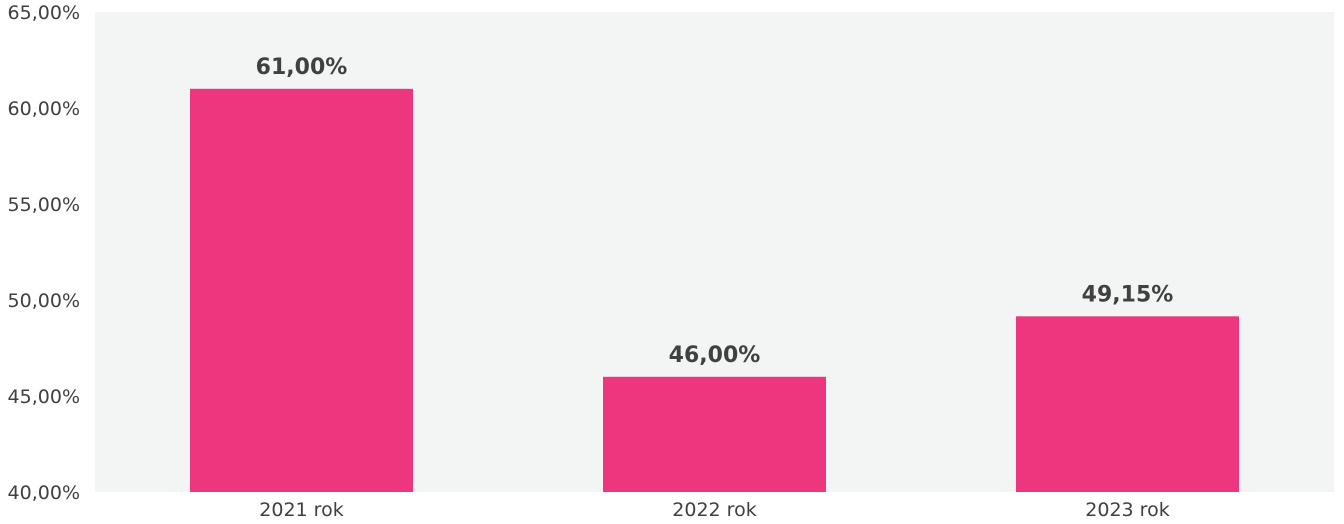 This screenshot has width=1344, height=524. What do you see at coordinates (44, 301) in the screenshot?
I see `y-tick-label: 50,00%` at bounding box center [44, 301].